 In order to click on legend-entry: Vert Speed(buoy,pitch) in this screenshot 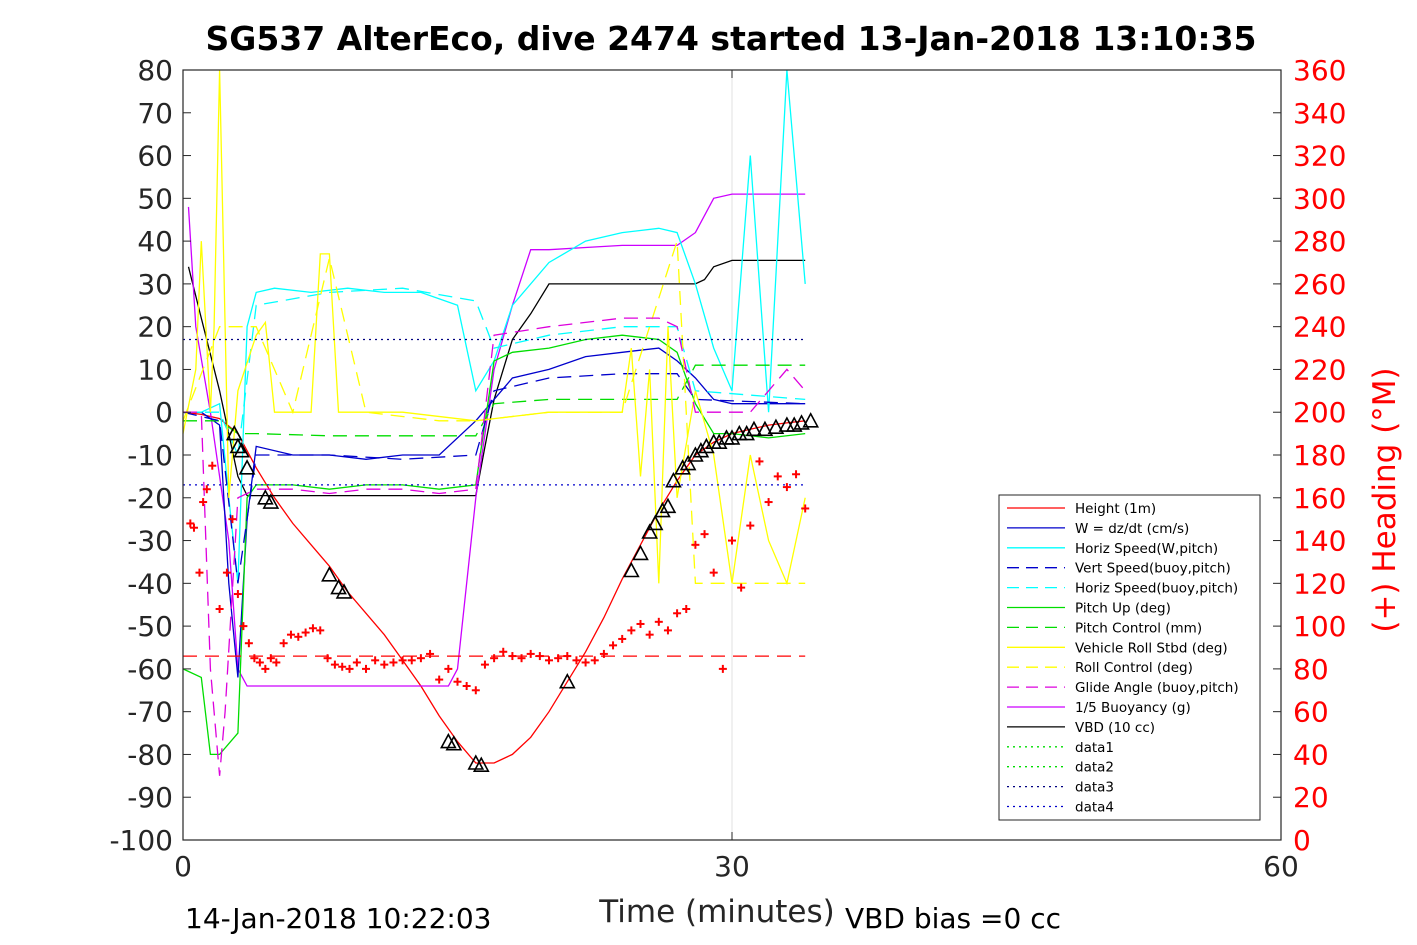, I will do `click(1119, 569)`.